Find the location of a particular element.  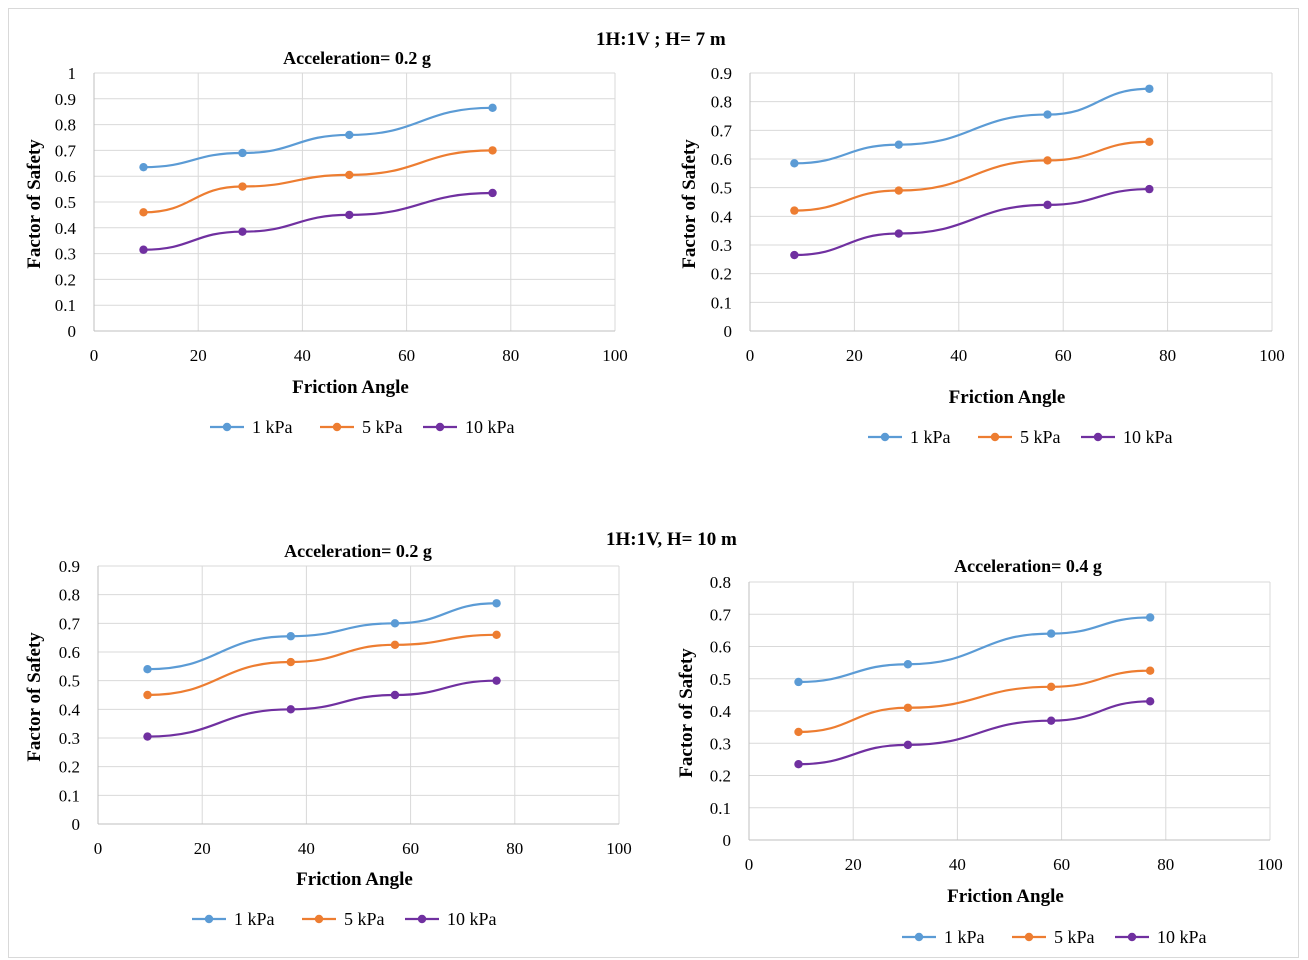

section-title-bottom: 1H:1V, H= 10 m is located at coordinates (671, 539).